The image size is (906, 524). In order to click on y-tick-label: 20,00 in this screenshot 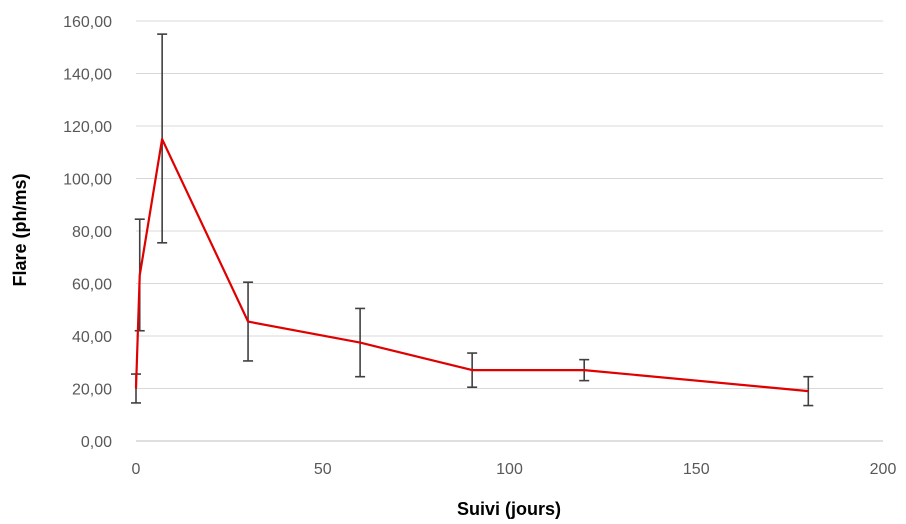, I will do `click(92, 390)`.